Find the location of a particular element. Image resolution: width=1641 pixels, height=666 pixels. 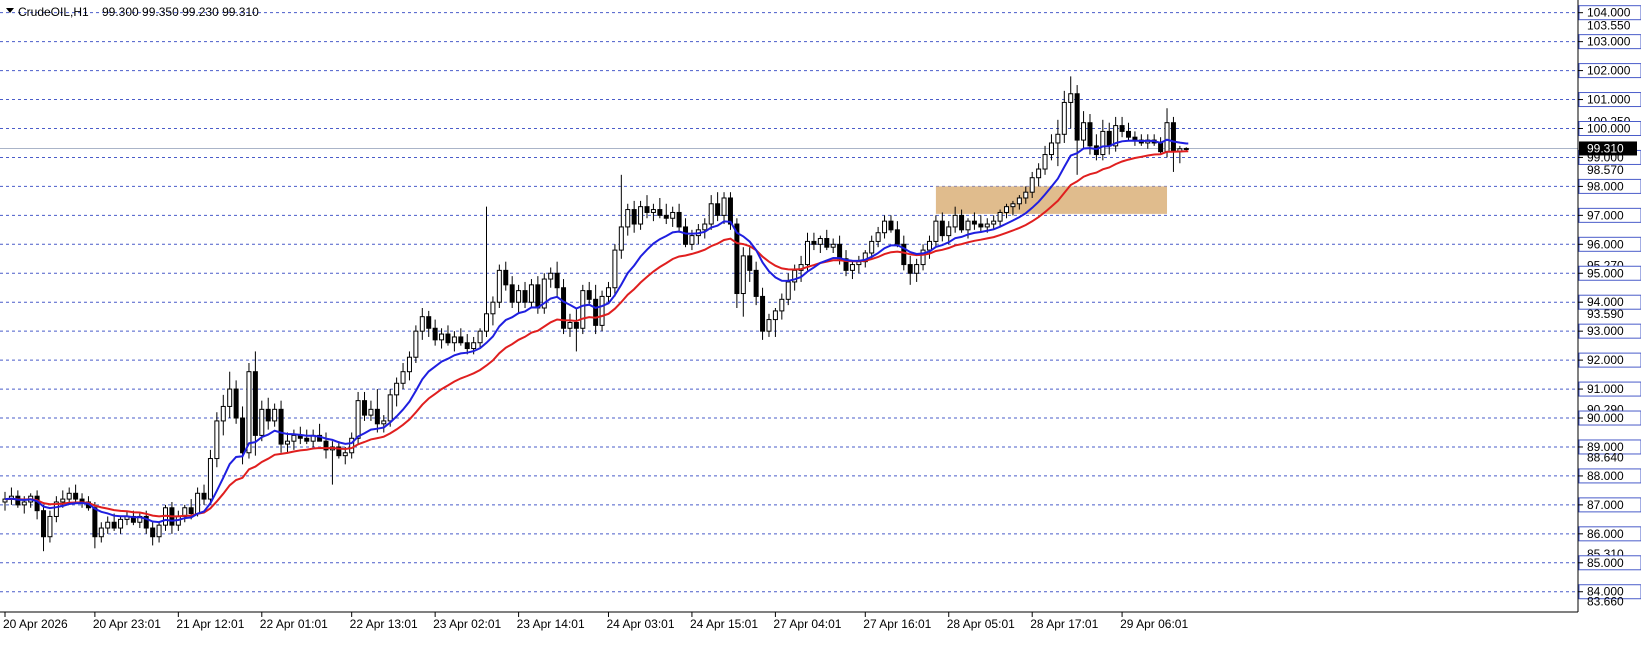

time-tick-label: 22 Apr 01:01 is located at coordinates (294, 624).